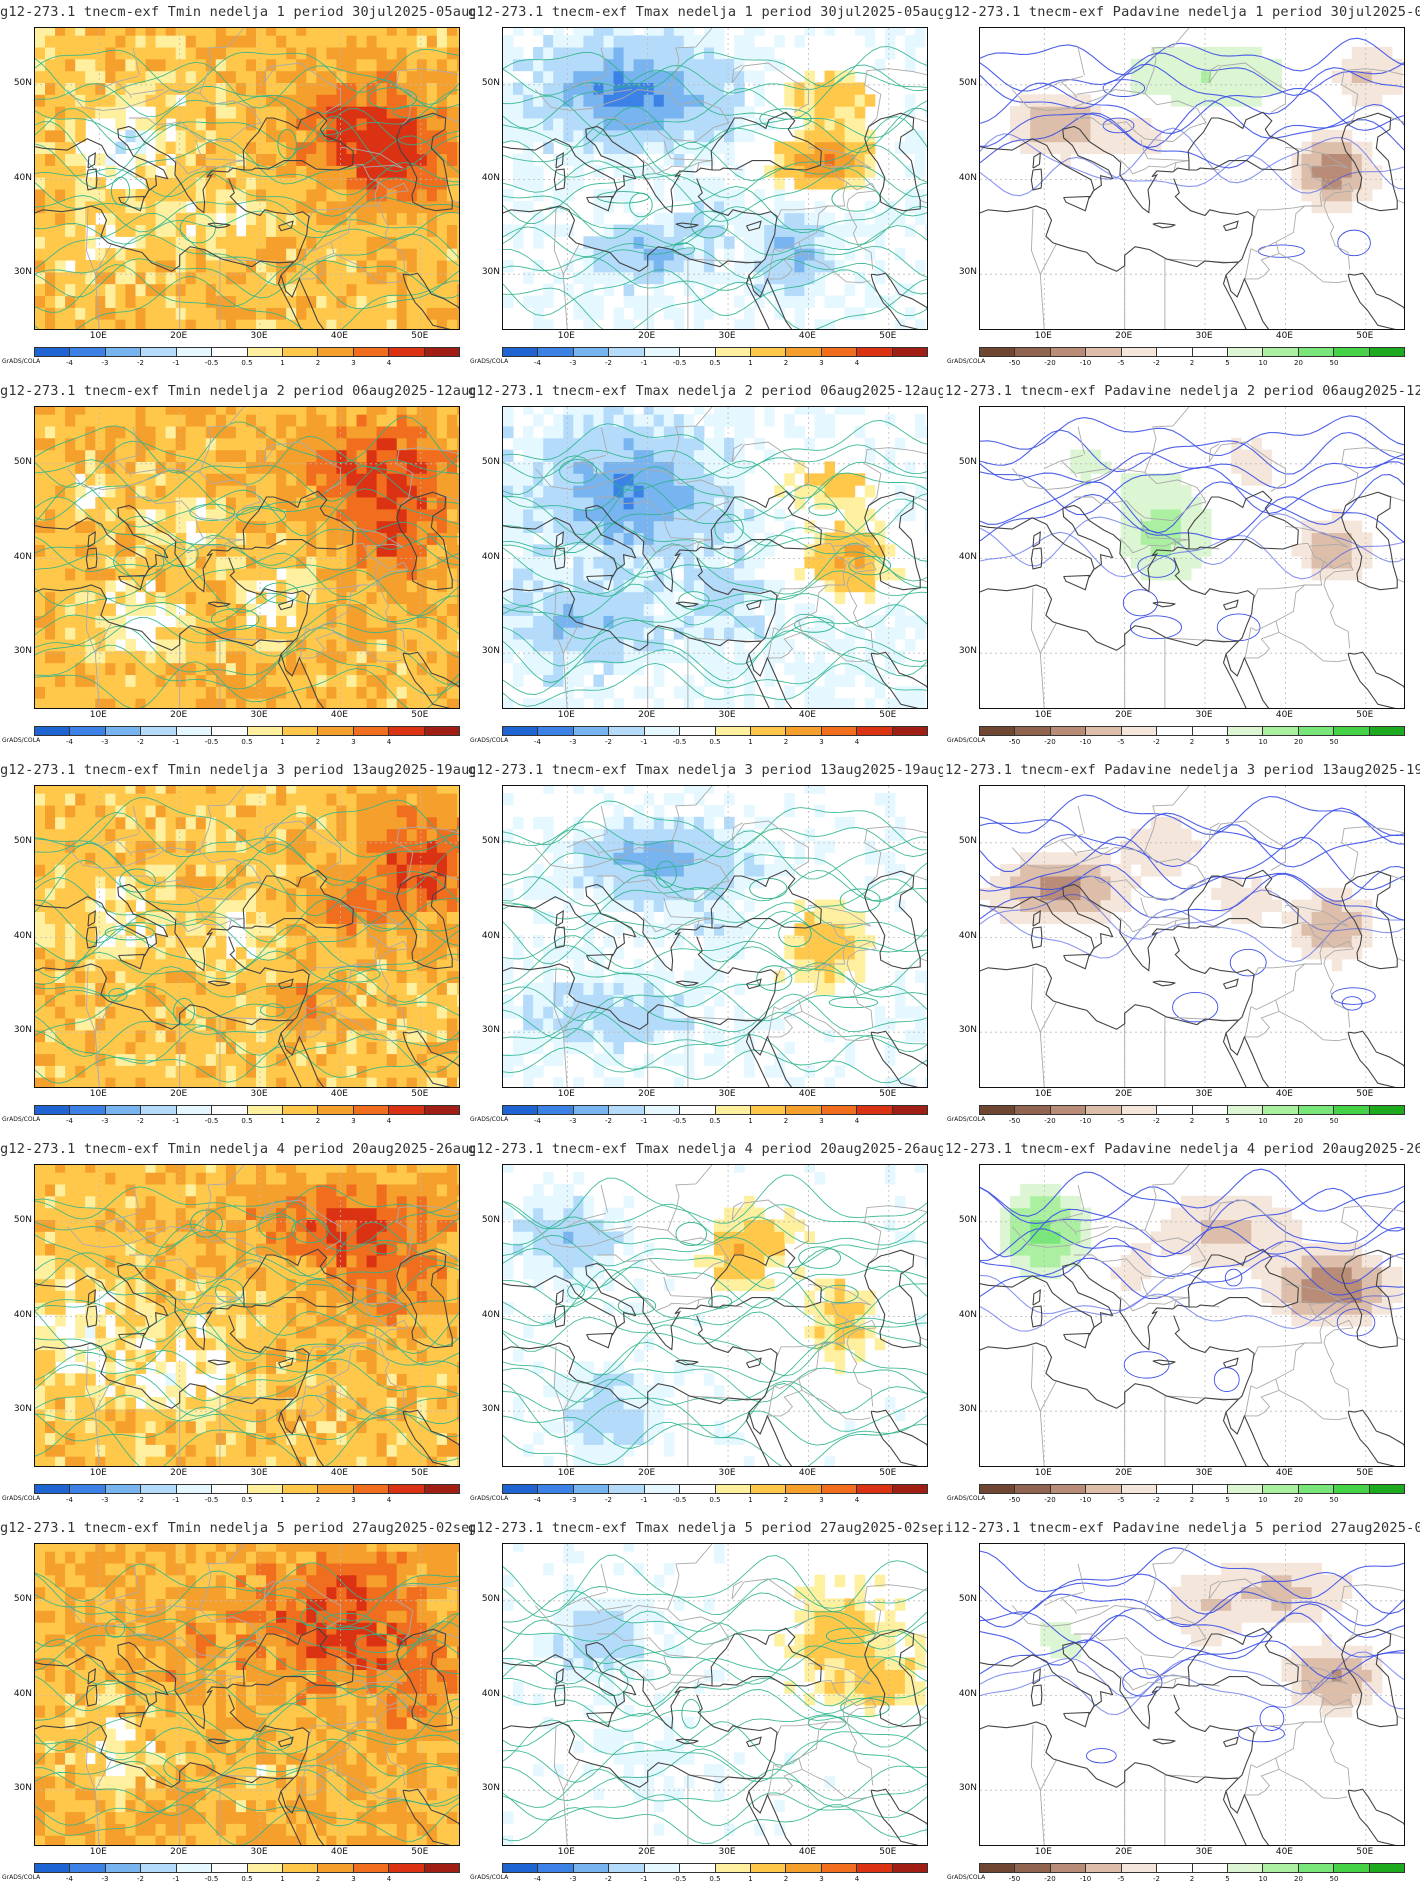 This screenshot has width=1425, height=1895. Describe the element at coordinates (211, 363) in the screenshot. I see `colorbar-tick-label: -0.5` at that location.